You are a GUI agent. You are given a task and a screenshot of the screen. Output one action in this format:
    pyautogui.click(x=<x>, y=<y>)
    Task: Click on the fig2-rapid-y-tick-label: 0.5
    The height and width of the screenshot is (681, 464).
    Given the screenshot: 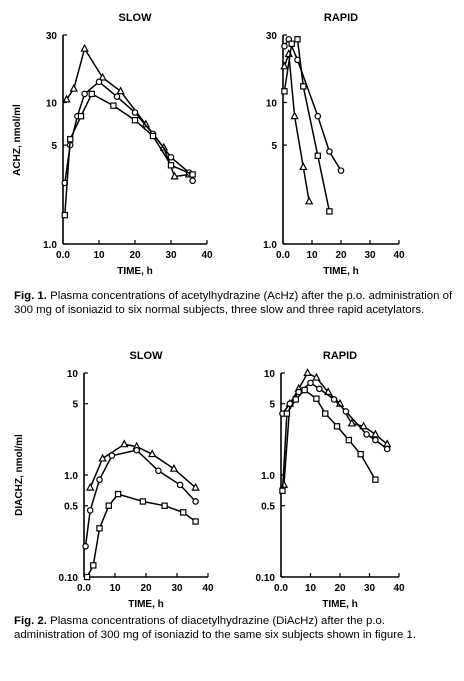 What is the action you would take?
    pyautogui.click(x=268, y=507)
    